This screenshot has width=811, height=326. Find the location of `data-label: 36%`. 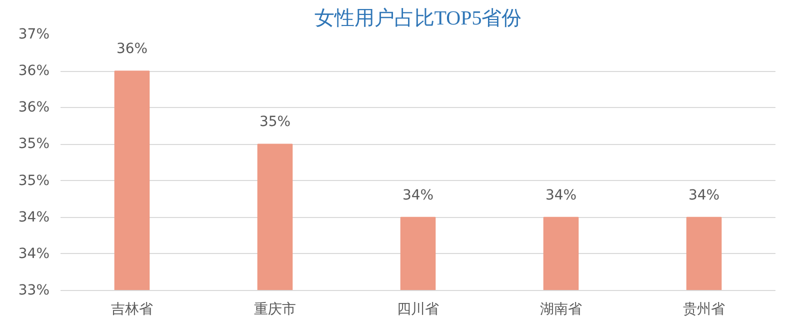

data-label: 36% is located at coordinates (132, 49).